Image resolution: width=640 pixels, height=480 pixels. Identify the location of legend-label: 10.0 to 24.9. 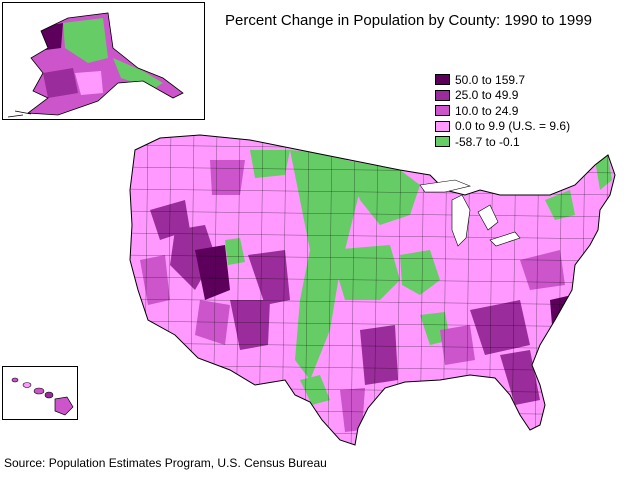
(487, 110).